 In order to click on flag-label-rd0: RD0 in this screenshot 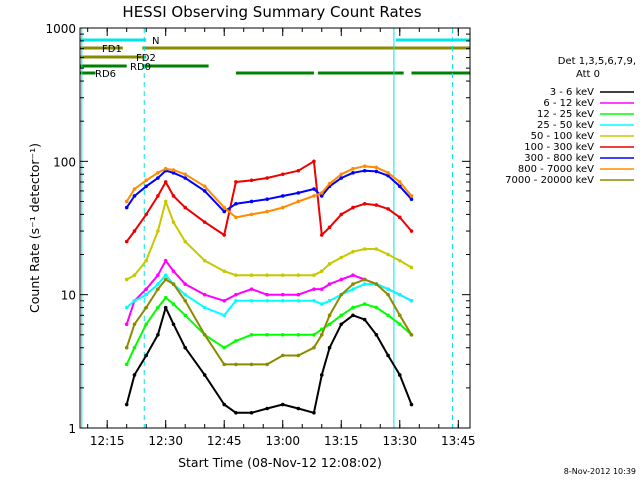, I will do `click(140, 67)`.